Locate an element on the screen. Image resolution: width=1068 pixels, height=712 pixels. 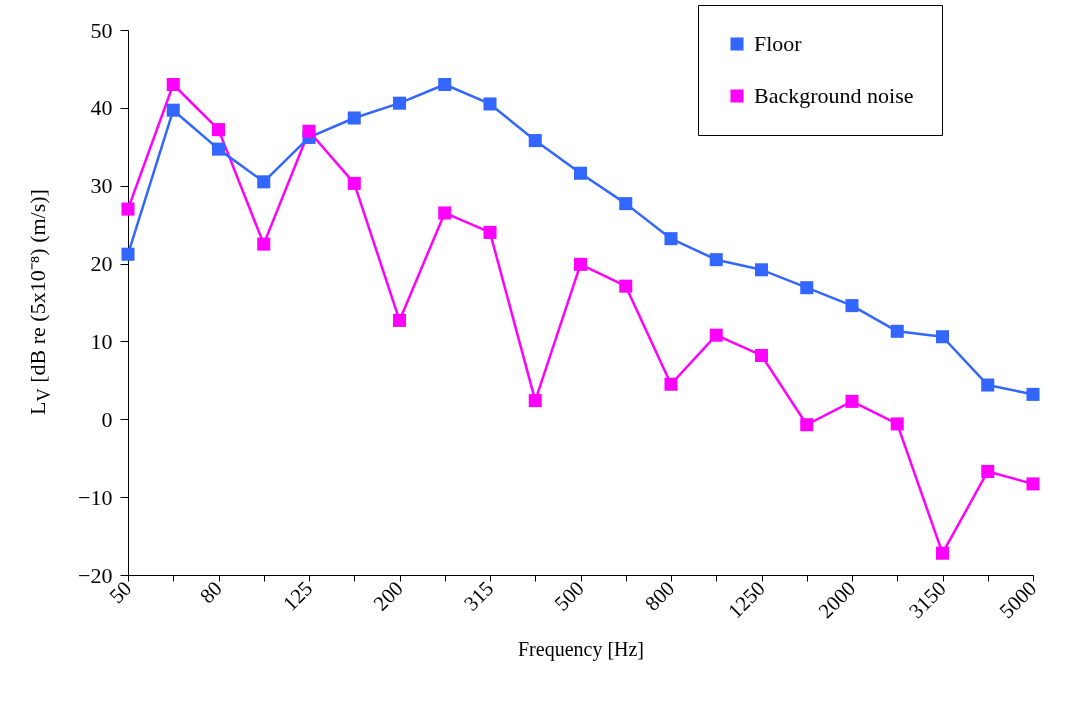
x-tick-label: 500 is located at coordinates (569, 596).